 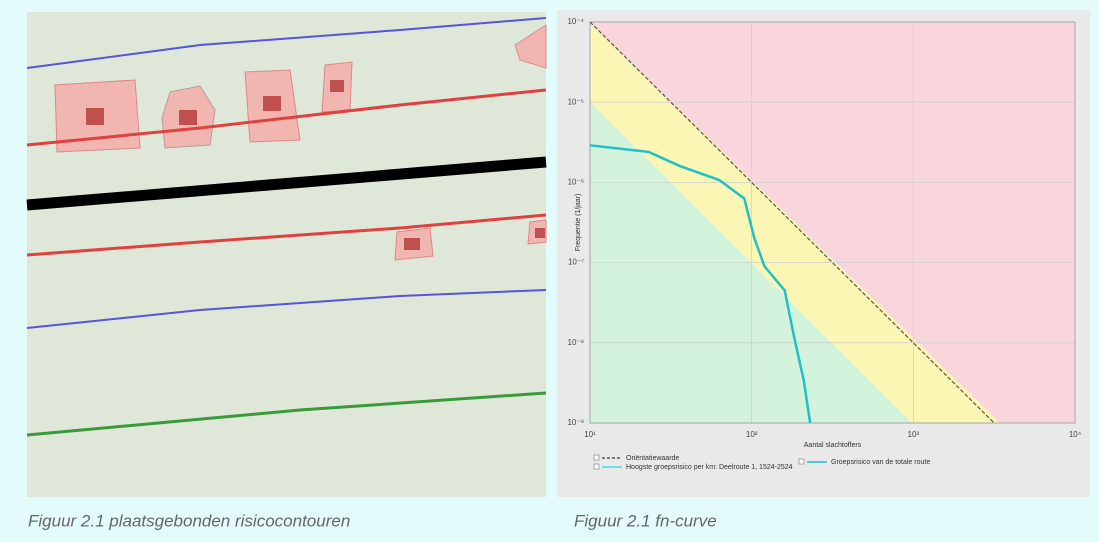 I want to click on y-tick-label: 10⁻⁵, so click(x=576, y=101).